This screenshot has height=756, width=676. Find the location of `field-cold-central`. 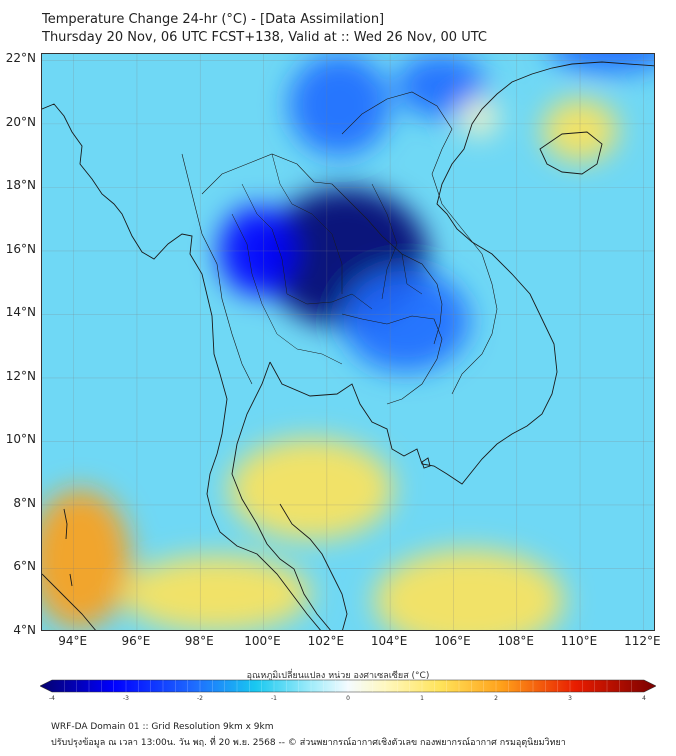

field-cold-central is located at coordinates (406, 320).